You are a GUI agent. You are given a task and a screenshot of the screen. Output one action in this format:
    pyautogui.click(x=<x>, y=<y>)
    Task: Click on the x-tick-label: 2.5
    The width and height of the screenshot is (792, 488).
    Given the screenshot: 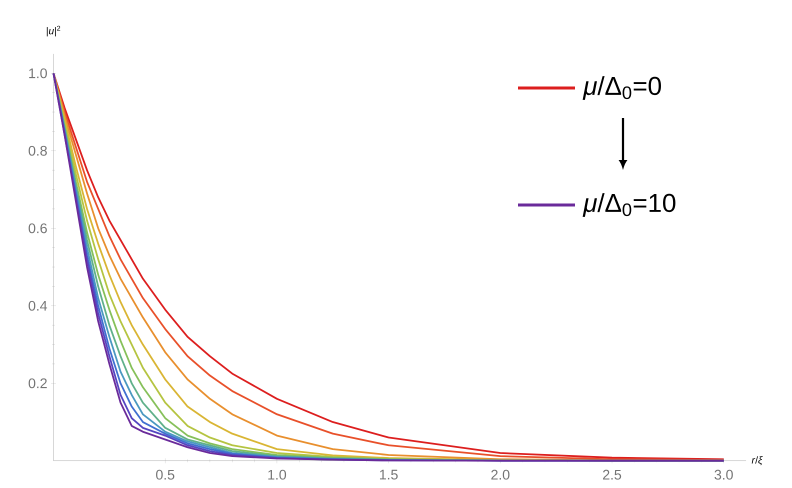 What is the action you would take?
    pyautogui.click(x=612, y=475)
    